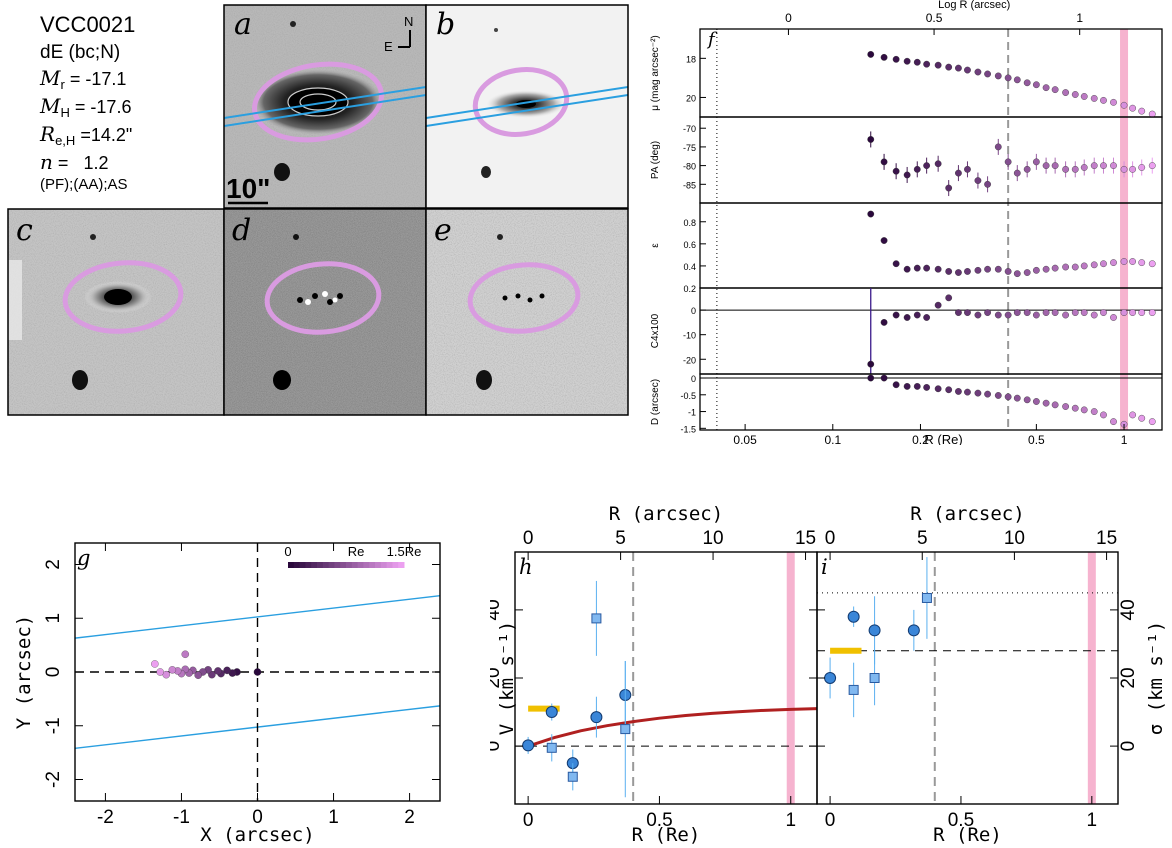 This screenshot has width=1172, height=848. I want to click on y-tick-label: -75, so click(689, 148).